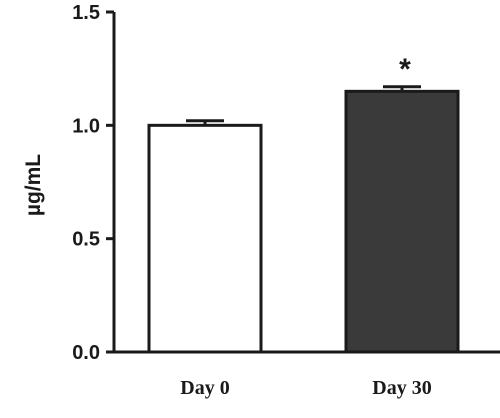 The width and height of the screenshot is (500, 418). I want to click on y-tick-label: 1.5, so click(86, 13).